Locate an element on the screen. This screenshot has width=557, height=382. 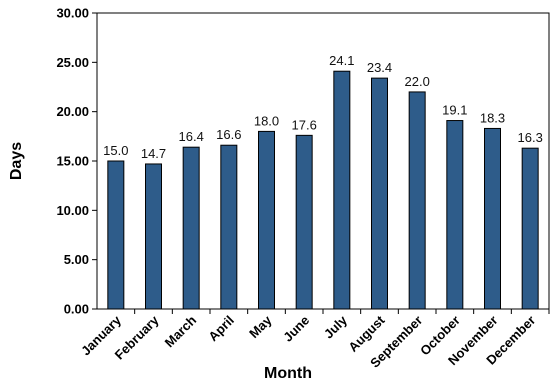
data-label-january: 15.0 is located at coordinates (115, 150).